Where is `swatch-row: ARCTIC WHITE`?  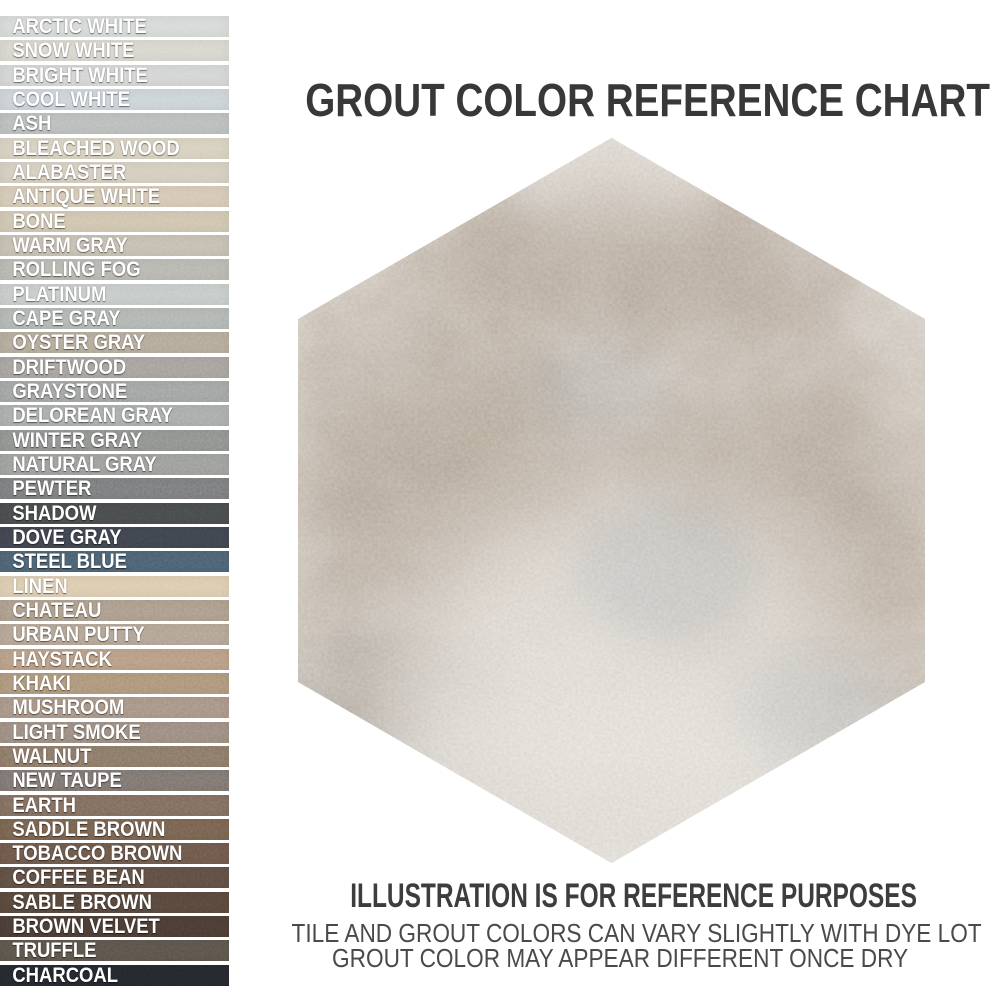 swatch-row: ARCTIC WHITE is located at coordinates (114, 26).